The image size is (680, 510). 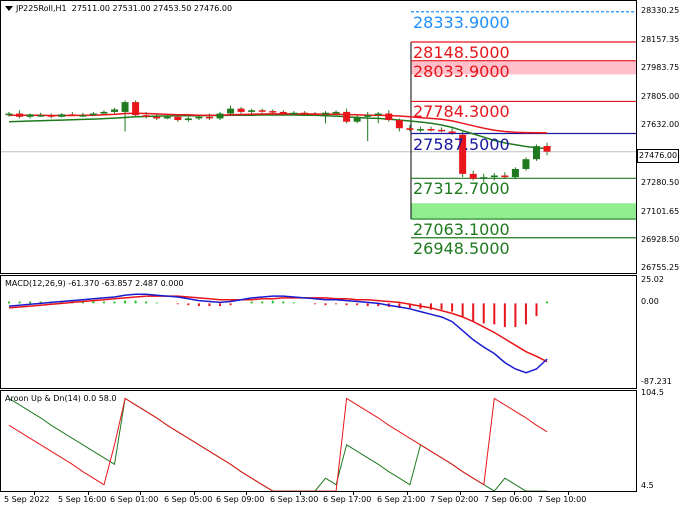 What do you see at coordinates (278, 123) in the screenshot?
I see `ma-red-line` at bounding box center [278, 123].